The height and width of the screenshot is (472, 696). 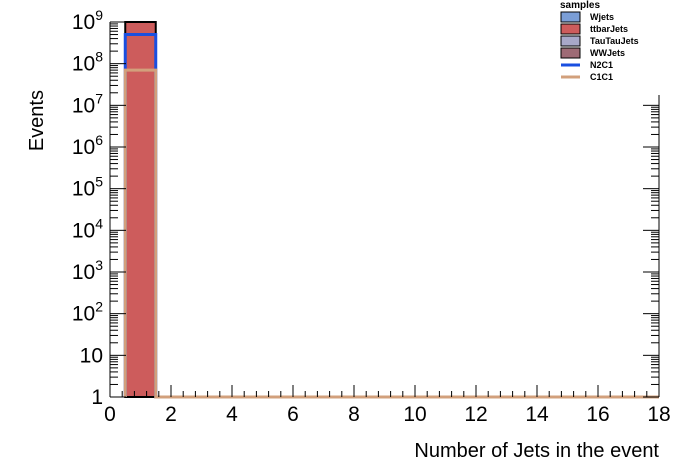 I want to click on legend-label-Wjets: Wjets, so click(x=602, y=17).